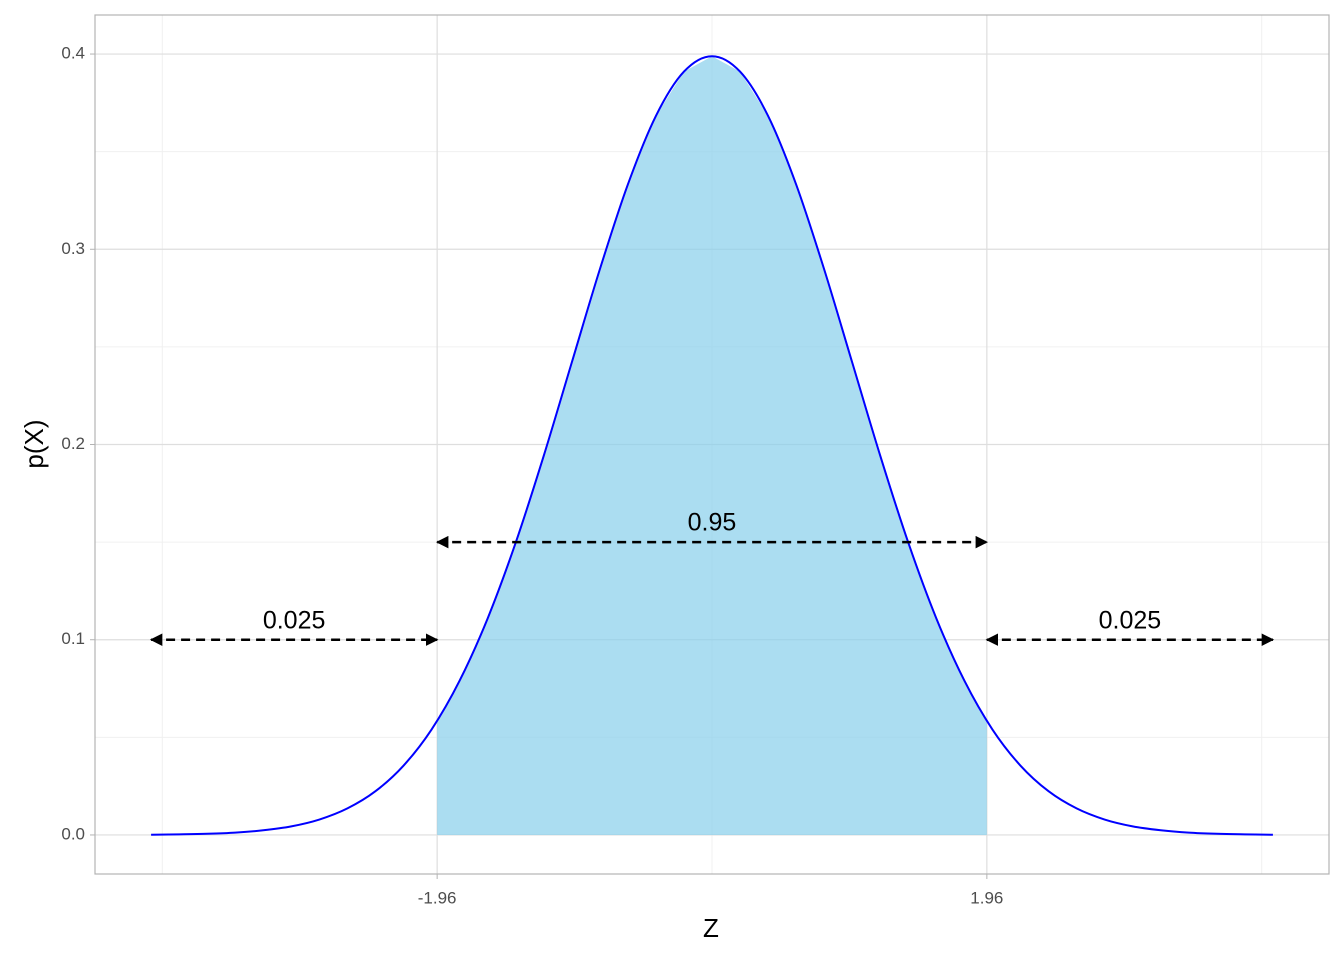 This screenshot has height=965, width=1344. I want to click on y-tick-label: 0.1, so click(73, 638).